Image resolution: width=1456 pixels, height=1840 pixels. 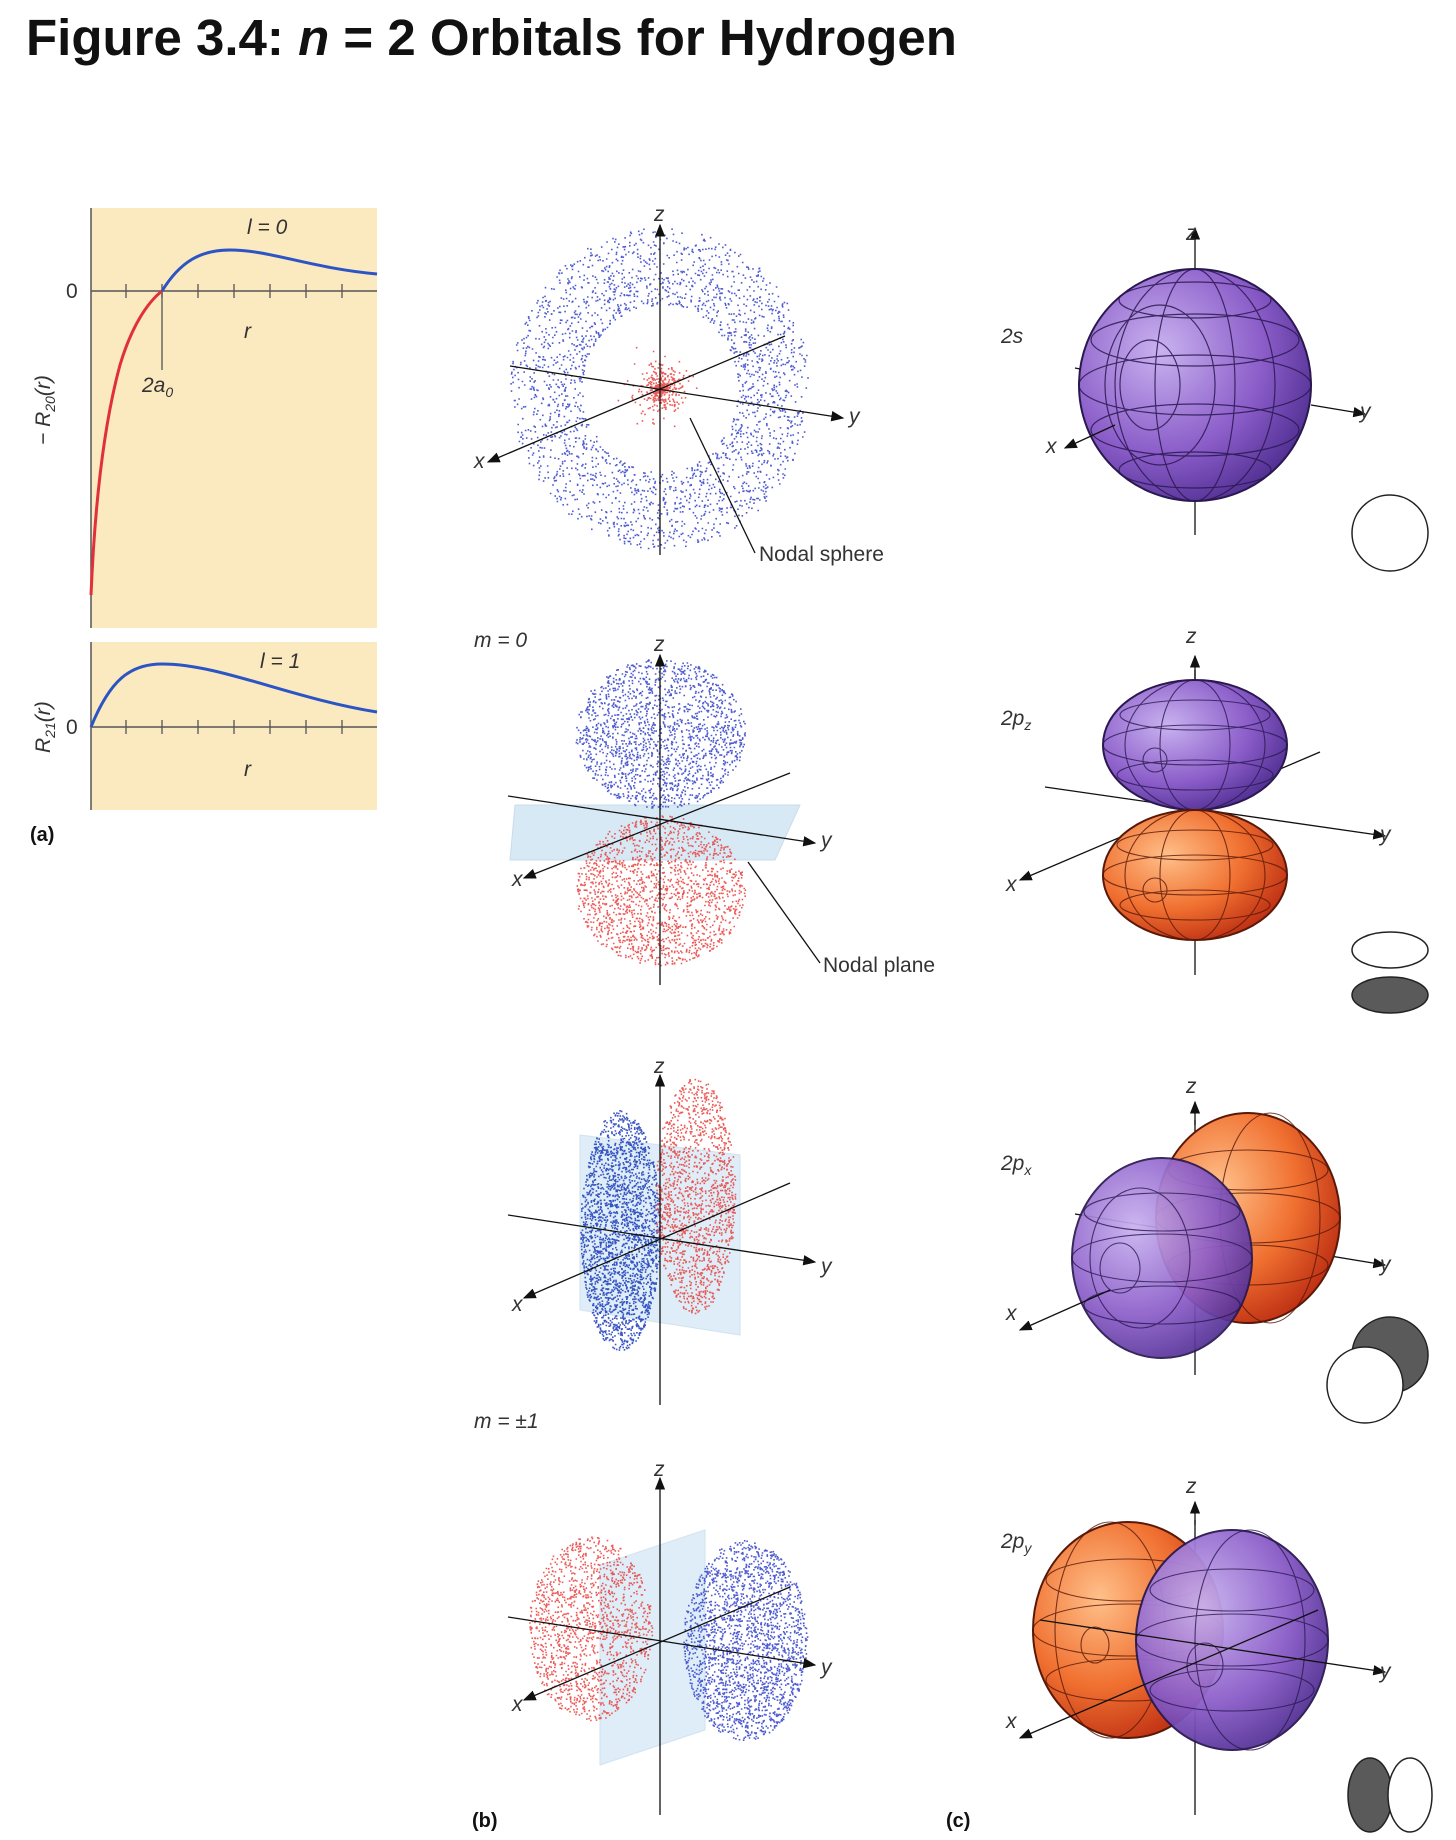 What do you see at coordinates (1225, 1666) in the screenshot?
I see `surface-2py` at bounding box center [1225, 1666].